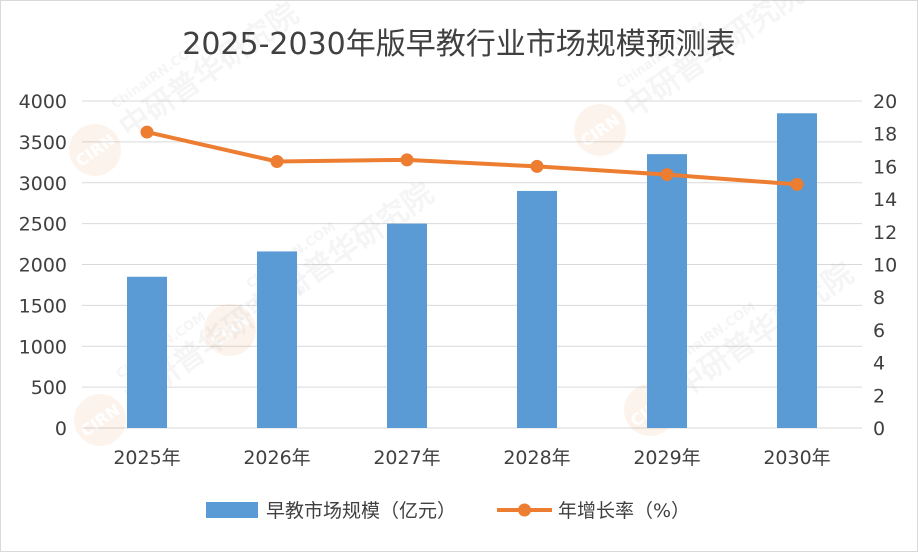 This screenshot has width=918, height=552. What do you see at coordinates (885, 233) in the screenshot?
I see `right-axis-tick-label: 12` at bounding box center [885, 233].